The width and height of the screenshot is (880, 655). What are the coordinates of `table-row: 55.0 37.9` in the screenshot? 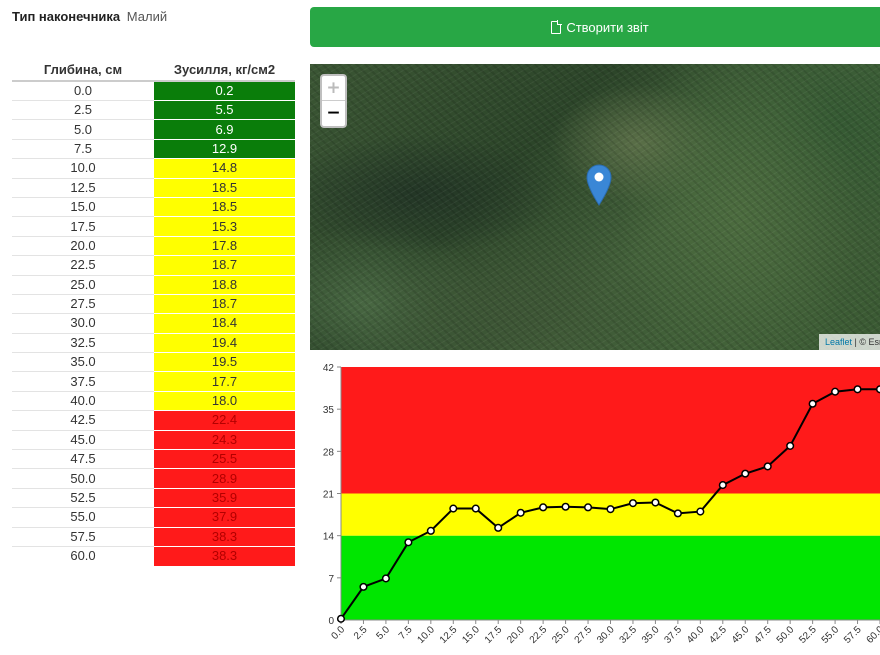 It's located at (153, 517).